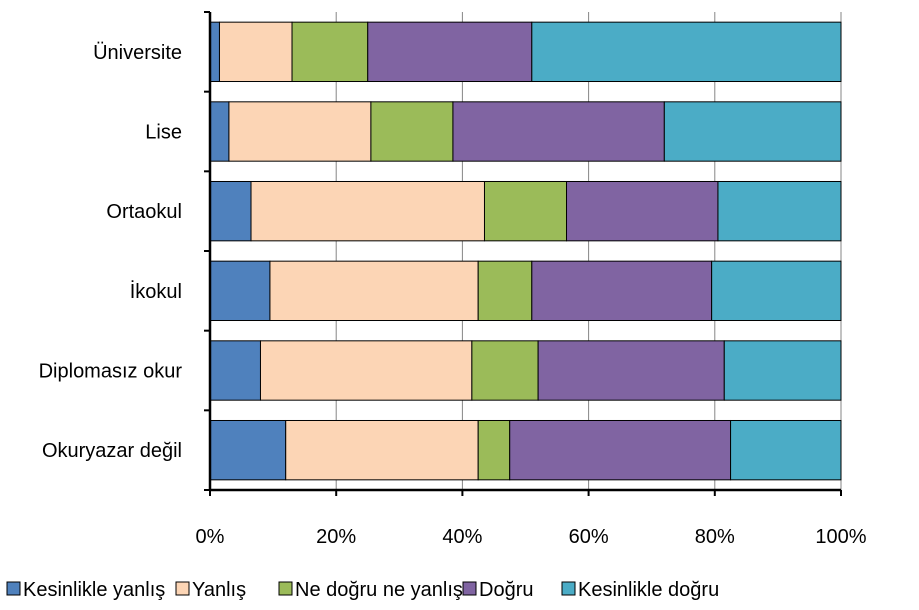 This screenshot has width=919, height=610. I want to click on legend-label: Yanlış, so click(219, 590).